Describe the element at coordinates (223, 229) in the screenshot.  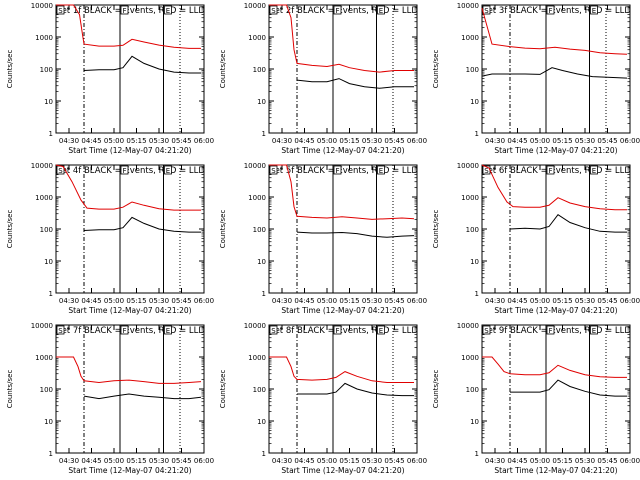
I see `y-axis-label: Counts/sec` at that location.